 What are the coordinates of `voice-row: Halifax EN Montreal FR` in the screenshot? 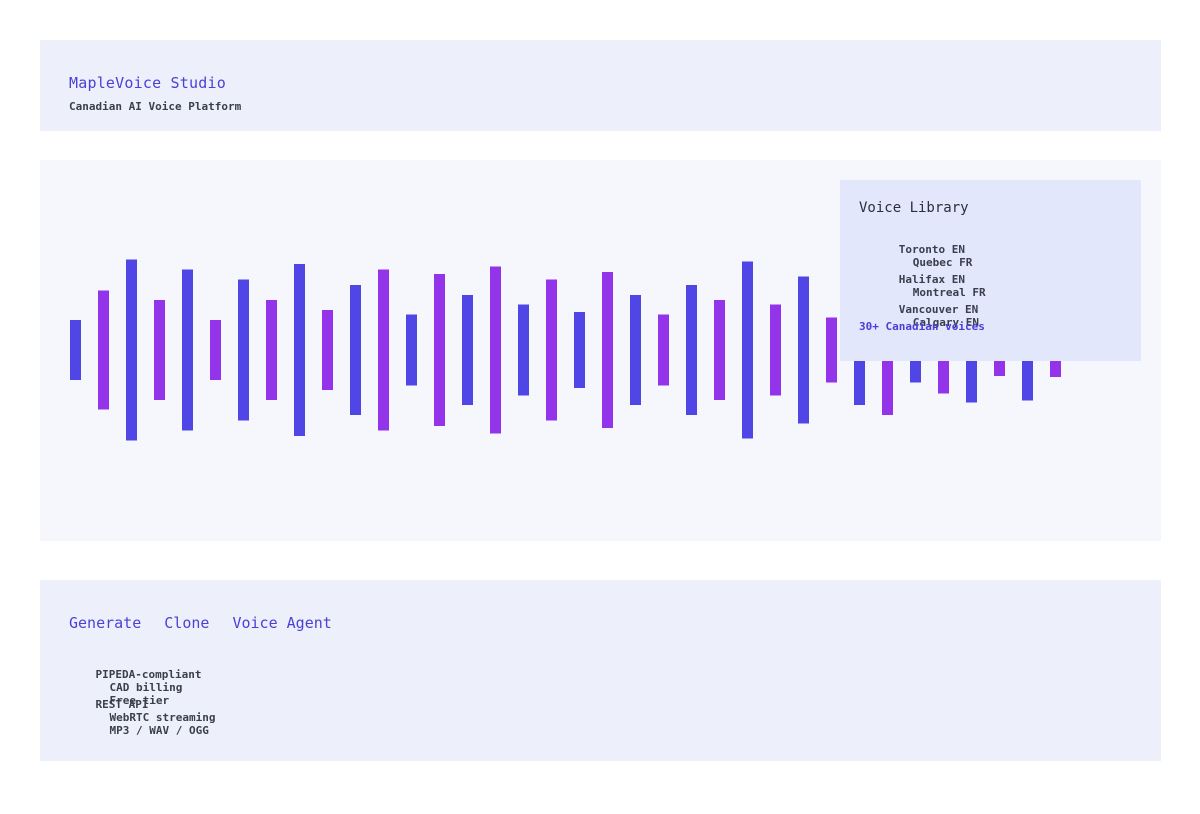 It's located at (922, 286).